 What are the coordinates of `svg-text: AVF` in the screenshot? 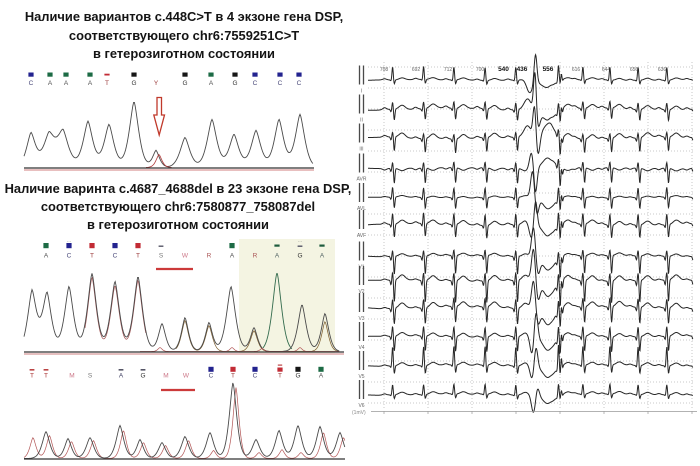 It's located at (361, 236).